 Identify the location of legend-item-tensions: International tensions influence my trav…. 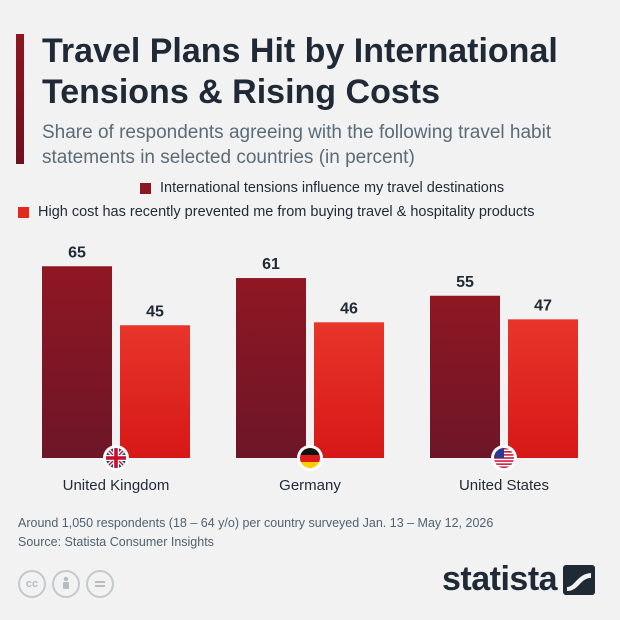
(322, 188).